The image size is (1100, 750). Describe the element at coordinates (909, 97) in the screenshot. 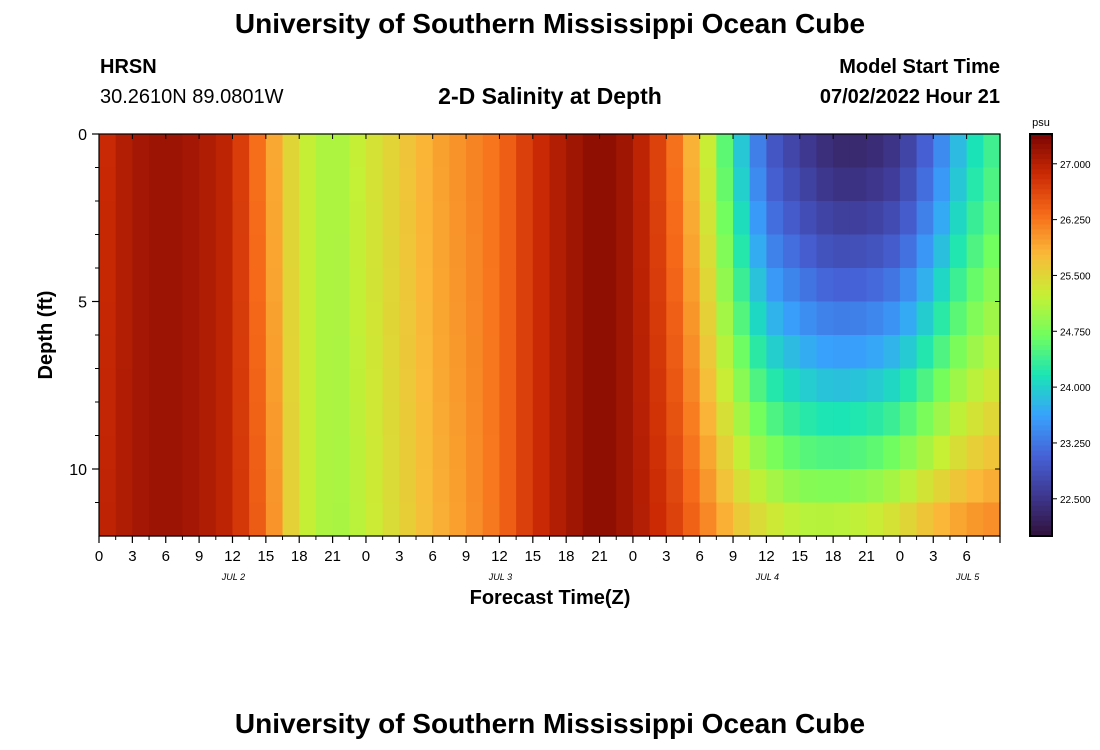

I see `model-start-value: 07/02/2022 Hour 21` at that location.